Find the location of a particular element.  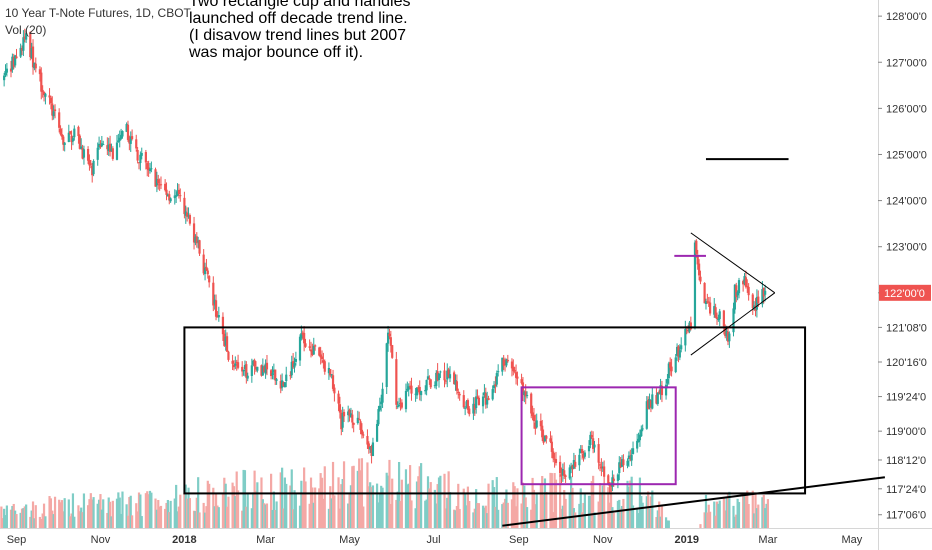

time-axis: Sep Nov 2018 Mar May Jul Sep Nov 2019 Mar May is located at coordinates (435, 540).